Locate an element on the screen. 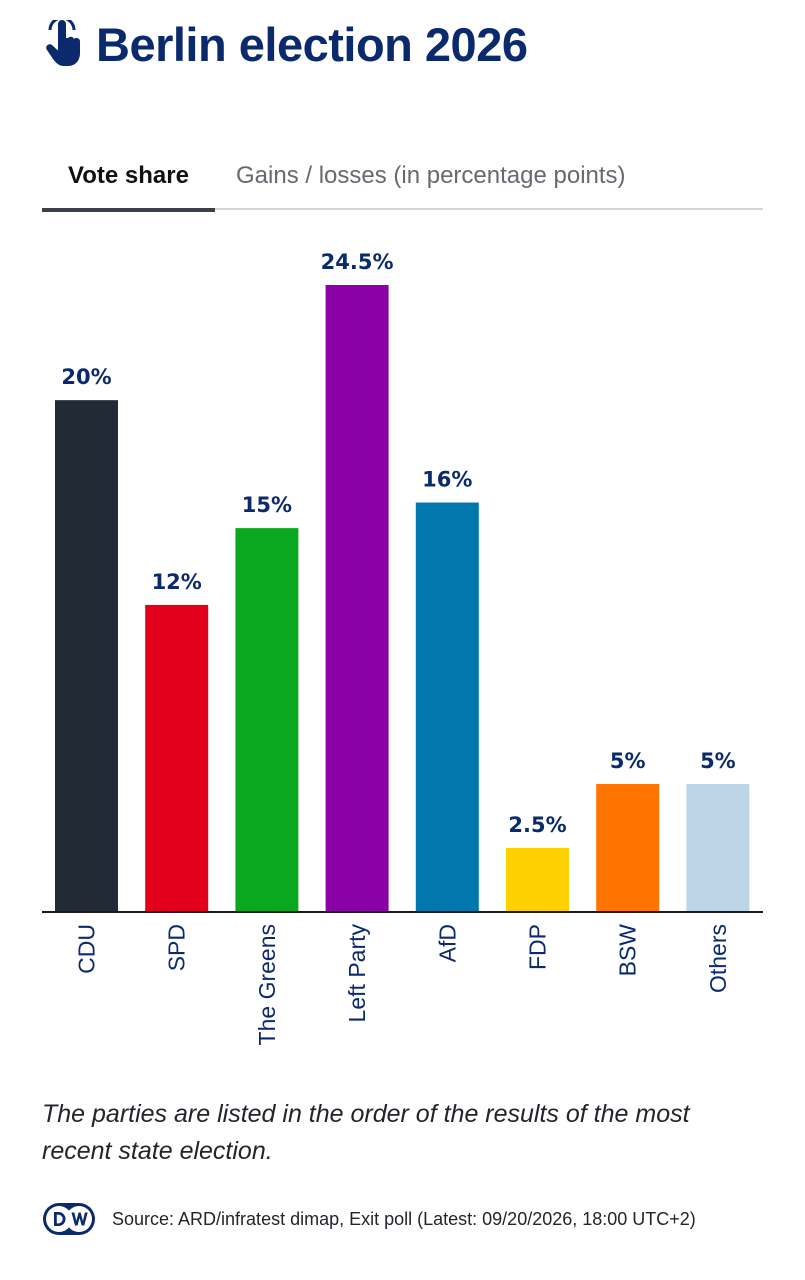  bar-the-greens is located at coordinates (267, 720).